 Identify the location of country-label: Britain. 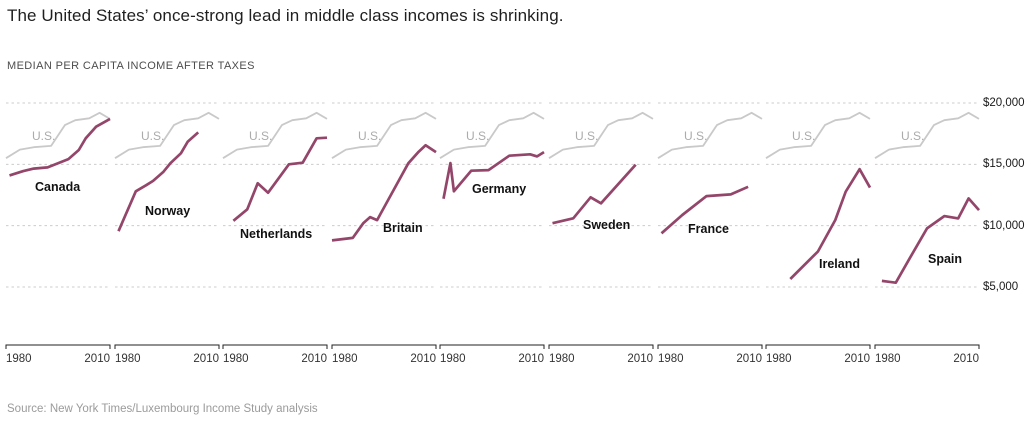
(403, 228).